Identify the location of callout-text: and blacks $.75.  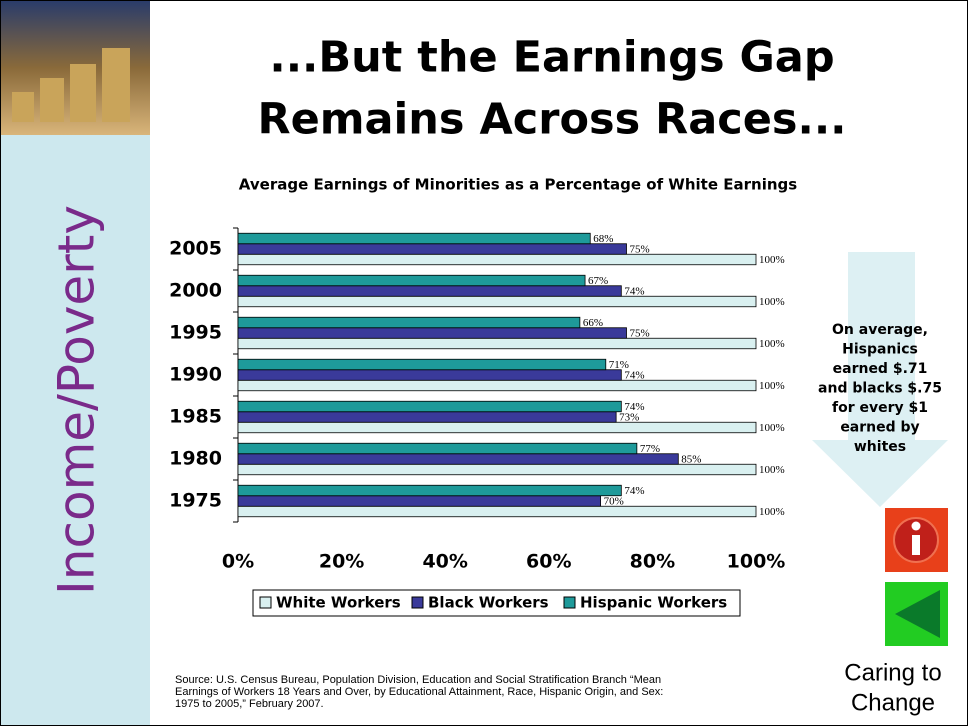
(880, 389).